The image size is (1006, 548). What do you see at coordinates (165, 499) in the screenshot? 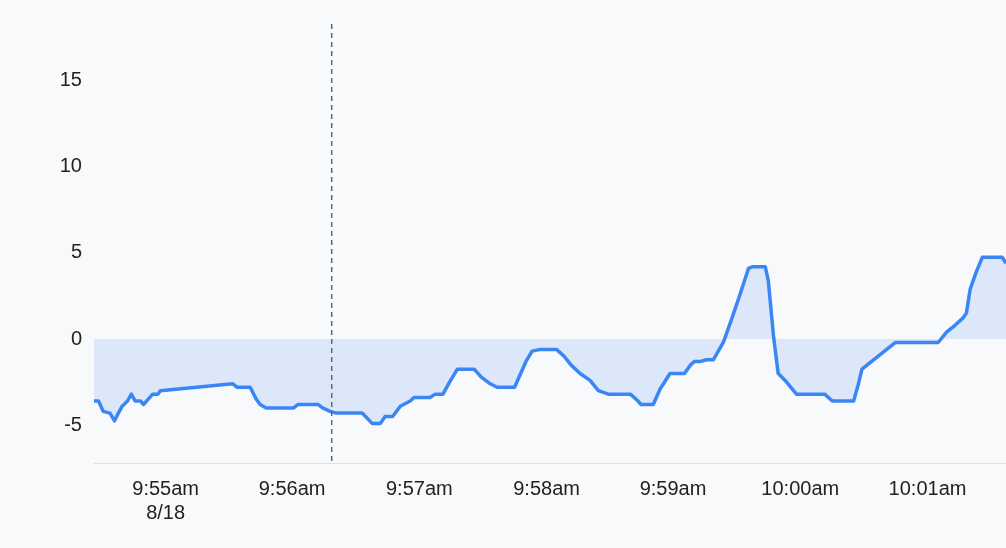
I see `x-tick-label: 9:55am 8/18` at bounding box center [165, 499].